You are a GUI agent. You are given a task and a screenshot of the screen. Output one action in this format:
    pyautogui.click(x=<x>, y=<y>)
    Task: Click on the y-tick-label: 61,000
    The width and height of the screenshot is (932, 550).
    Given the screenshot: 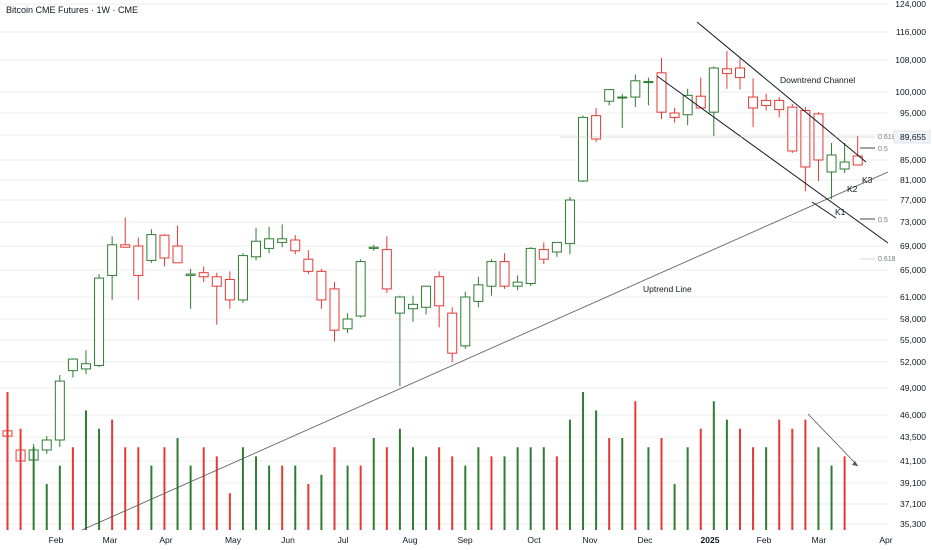 What is the action you would take?
    pyautogui.click(x=913, y=297)
    